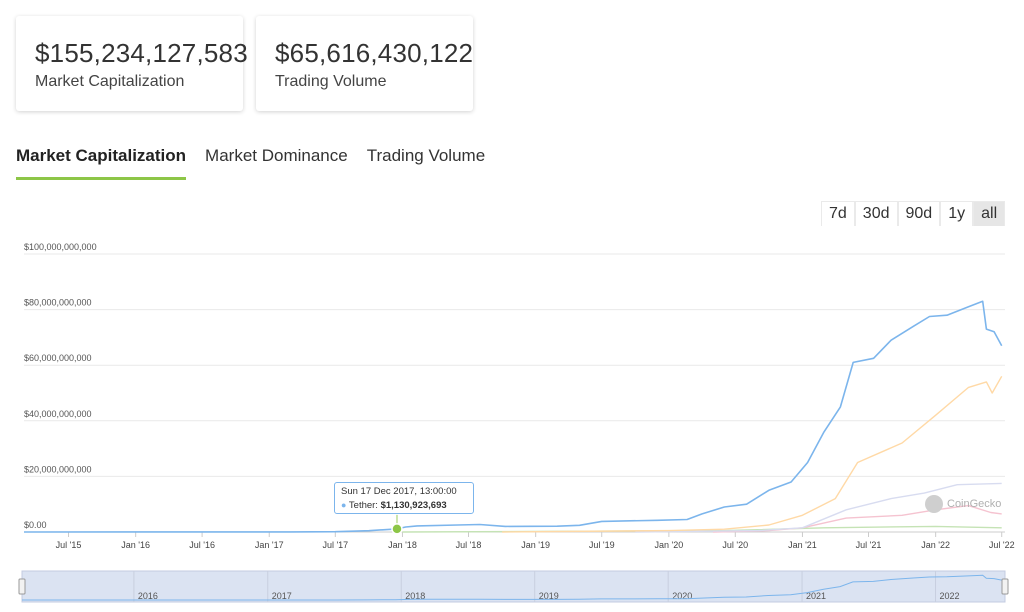 Image resolution: width=1024 pixels, height=612 pixels. What do you see at coordinates (148, 596) in the screenshot?
I see `navigator-year-label: 2016` at bounding box center [148, 596].